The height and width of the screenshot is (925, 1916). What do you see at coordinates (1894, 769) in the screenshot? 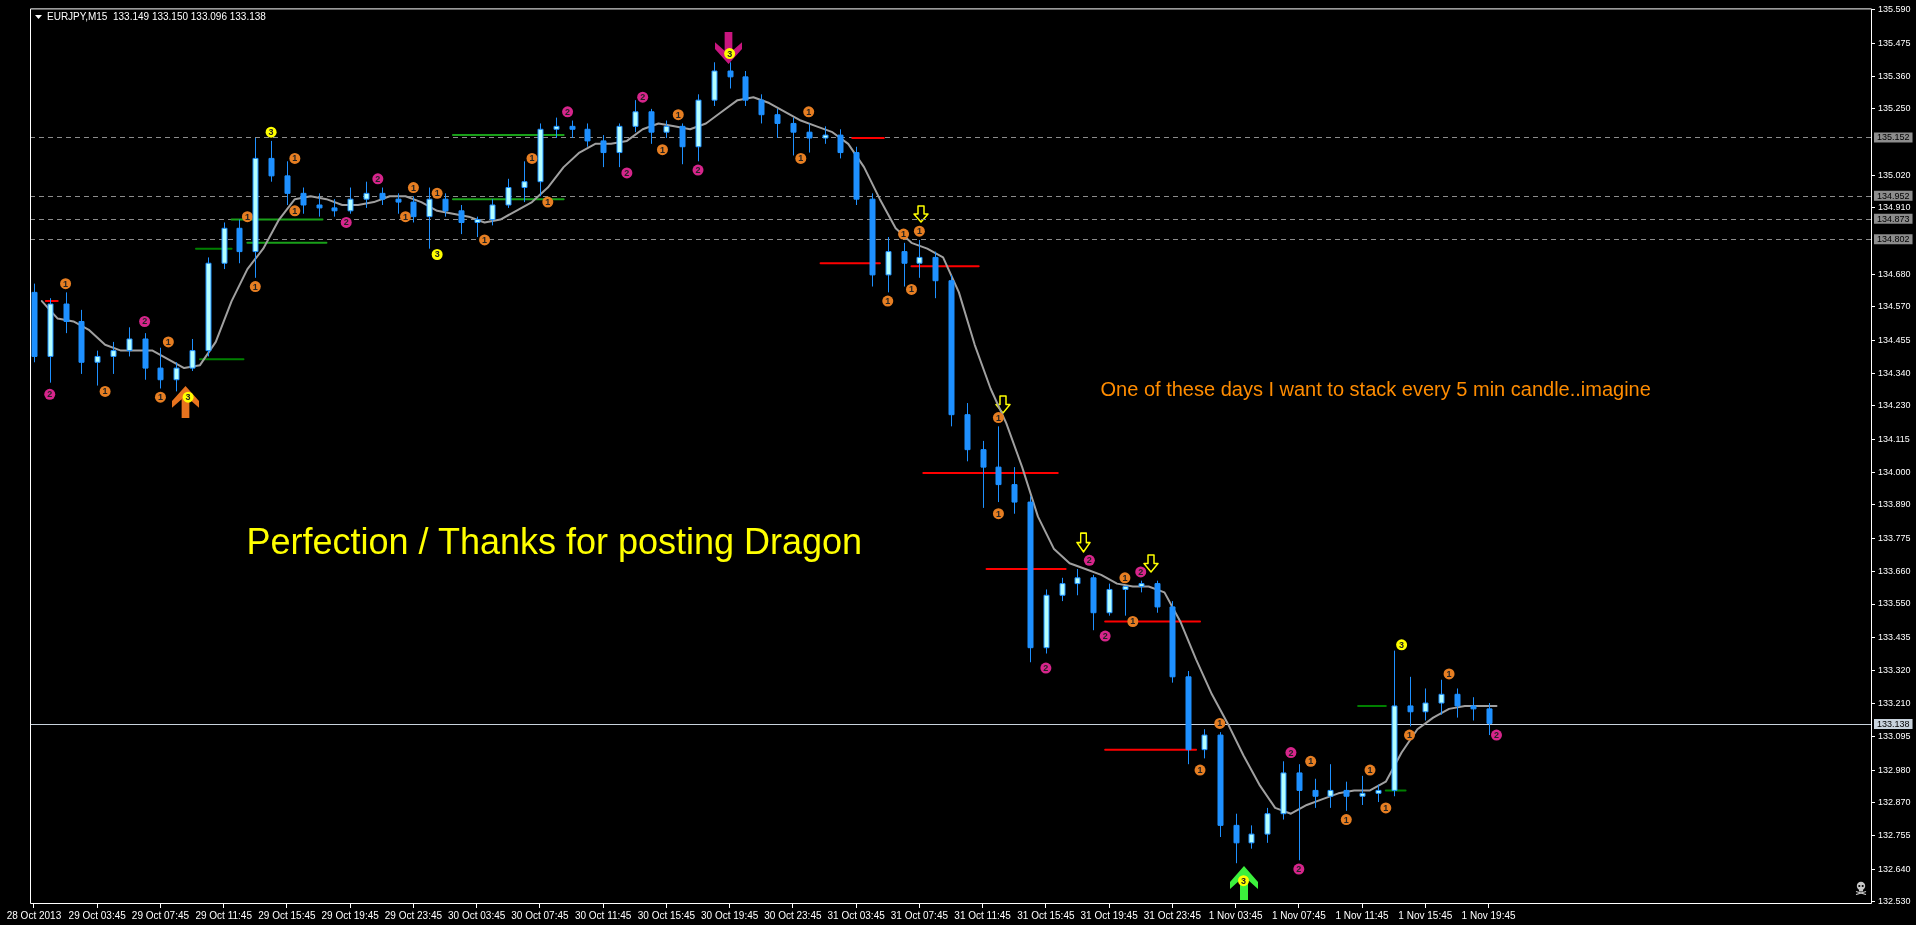
I see `y-tick-label: 132.980` at bounding box center [1894, 769].